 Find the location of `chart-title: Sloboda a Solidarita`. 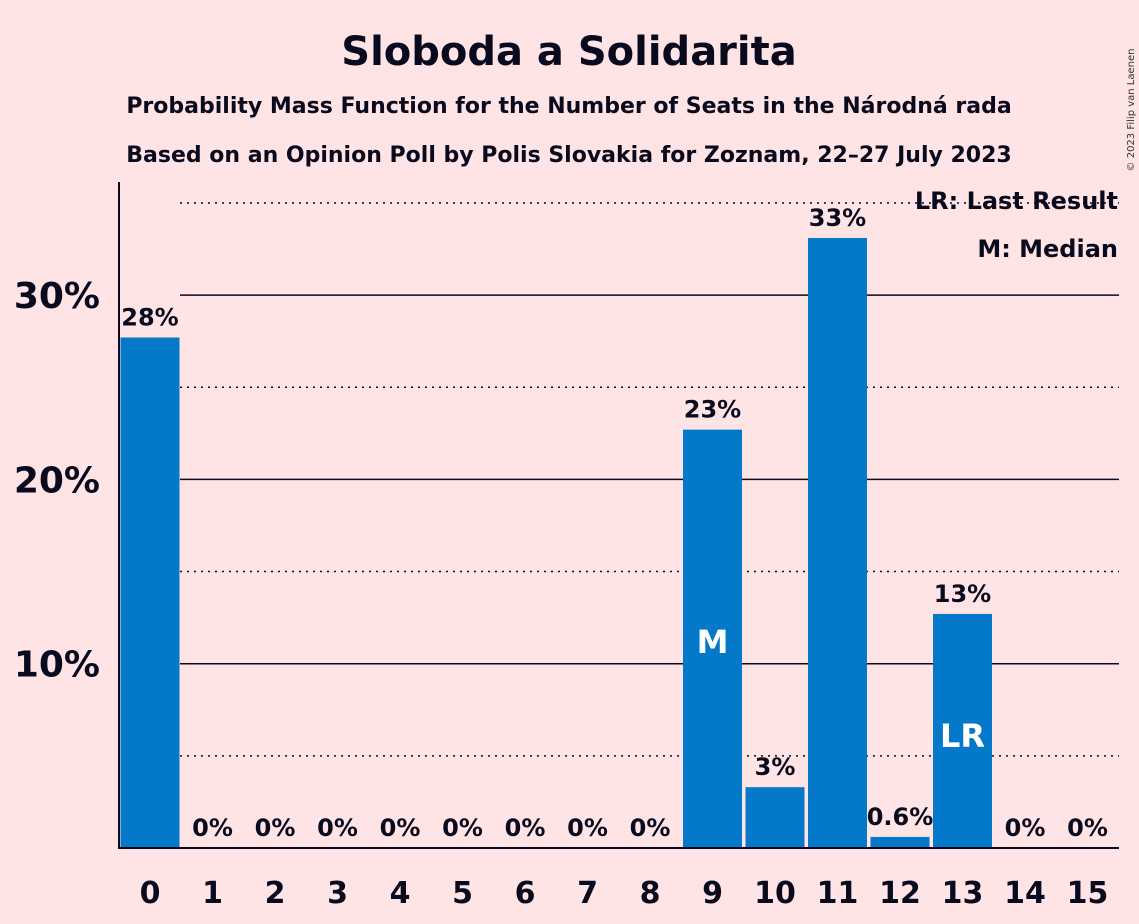

chart-title: Sloboda a Solidarita is located at coordinates (568, 52).